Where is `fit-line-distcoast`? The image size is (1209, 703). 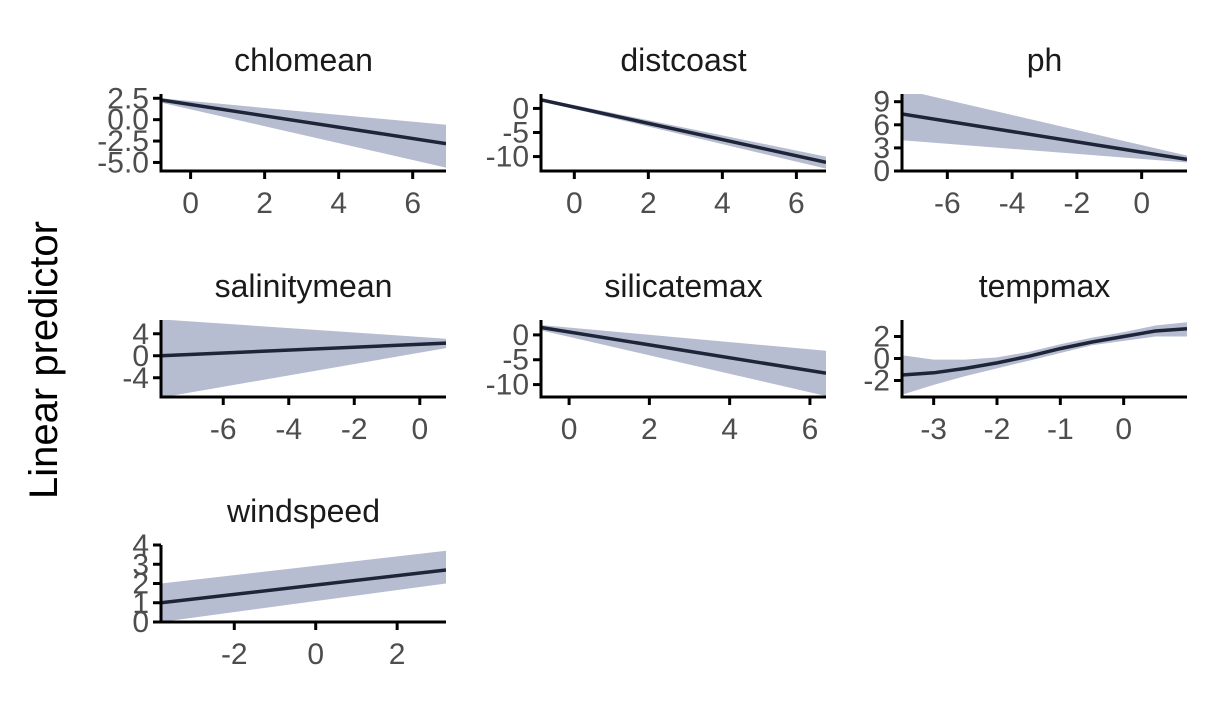 fit-line-distcoast is located at coordinates (683, 131).